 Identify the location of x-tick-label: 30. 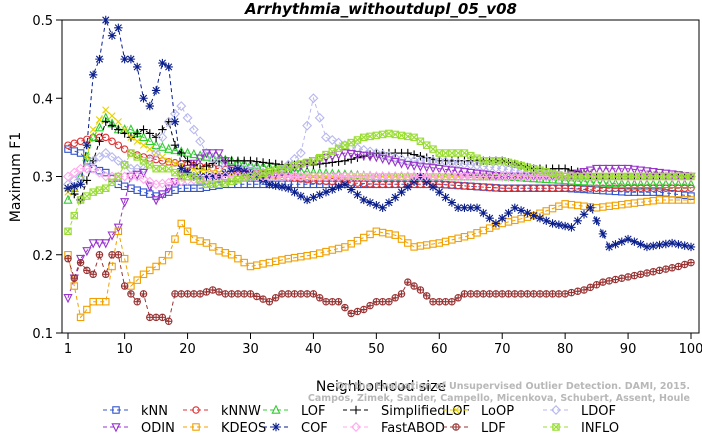
(250, 349).